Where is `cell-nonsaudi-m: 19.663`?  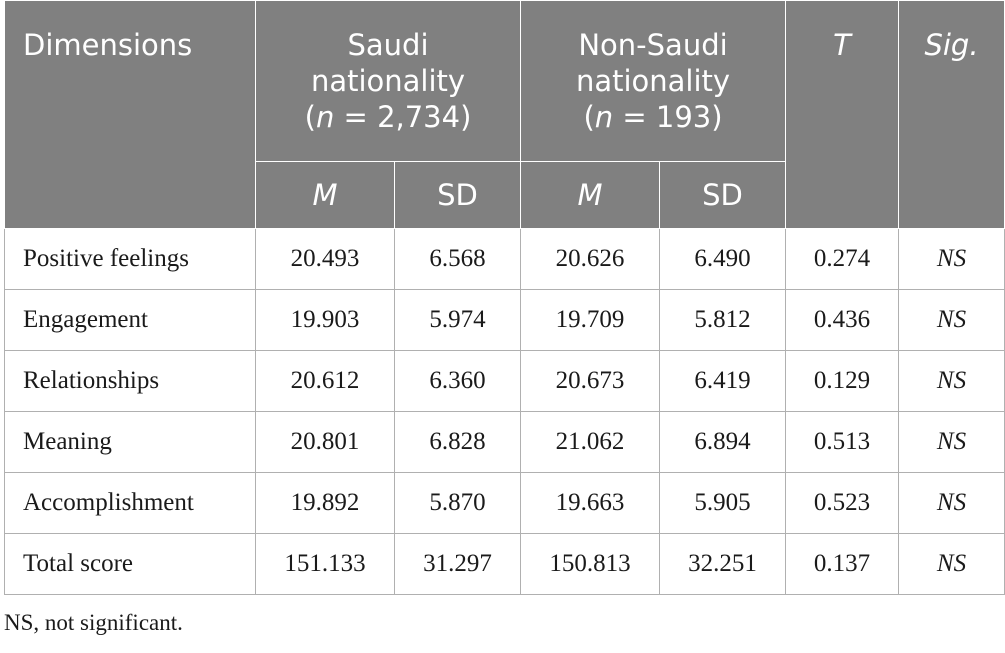
cell-nonsaudi-m: 19.663 is located at coordinates (590, 503).